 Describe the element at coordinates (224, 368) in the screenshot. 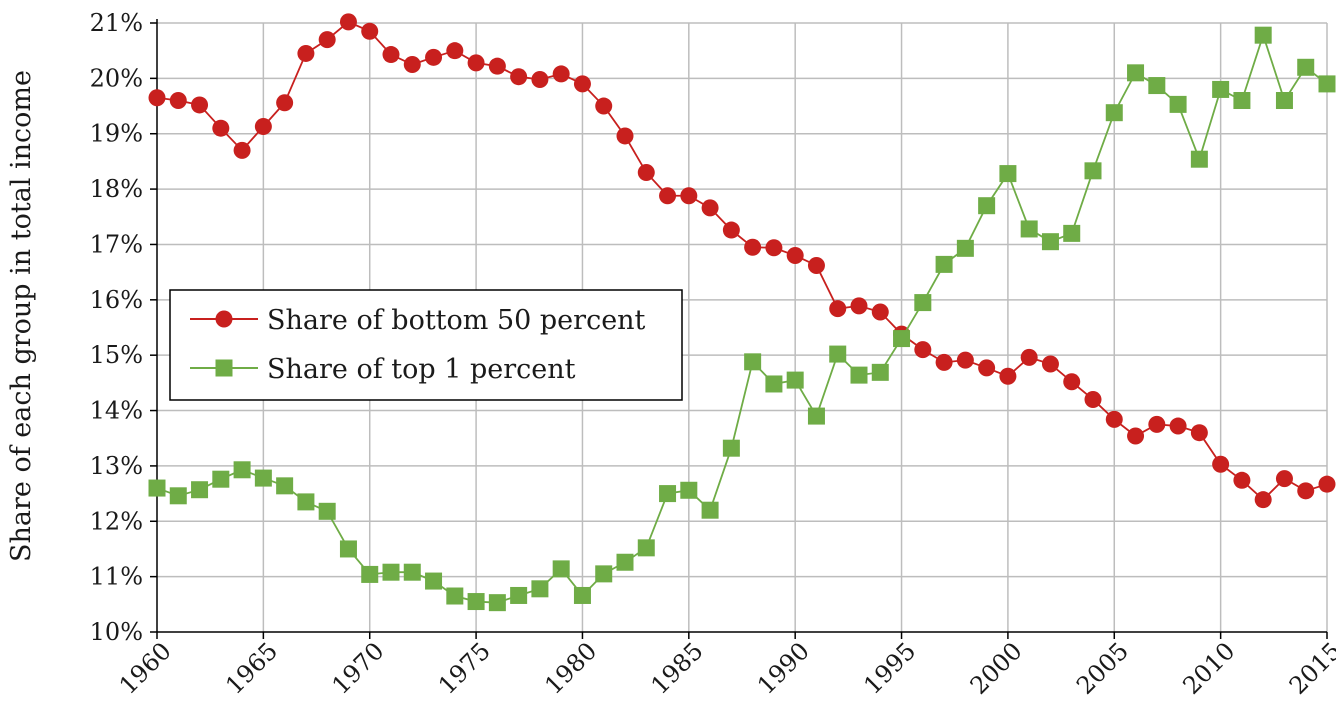

I see `legend-marker-top1` at that location.